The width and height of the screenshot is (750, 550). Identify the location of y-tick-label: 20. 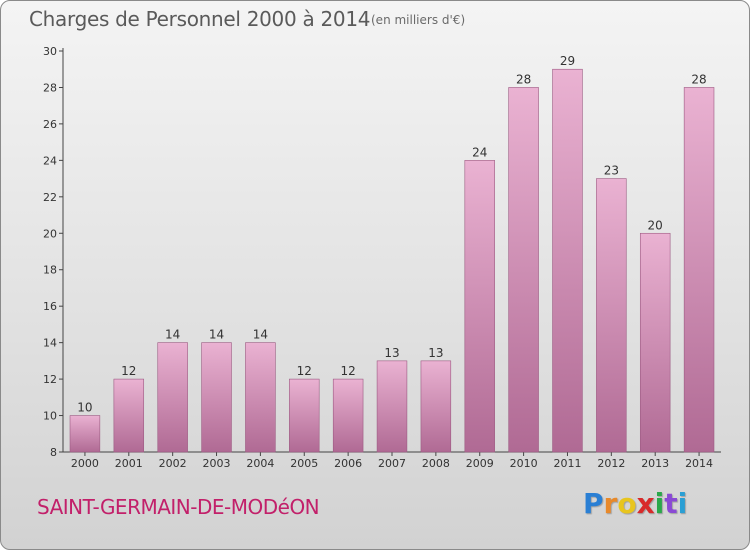
(50, 233).